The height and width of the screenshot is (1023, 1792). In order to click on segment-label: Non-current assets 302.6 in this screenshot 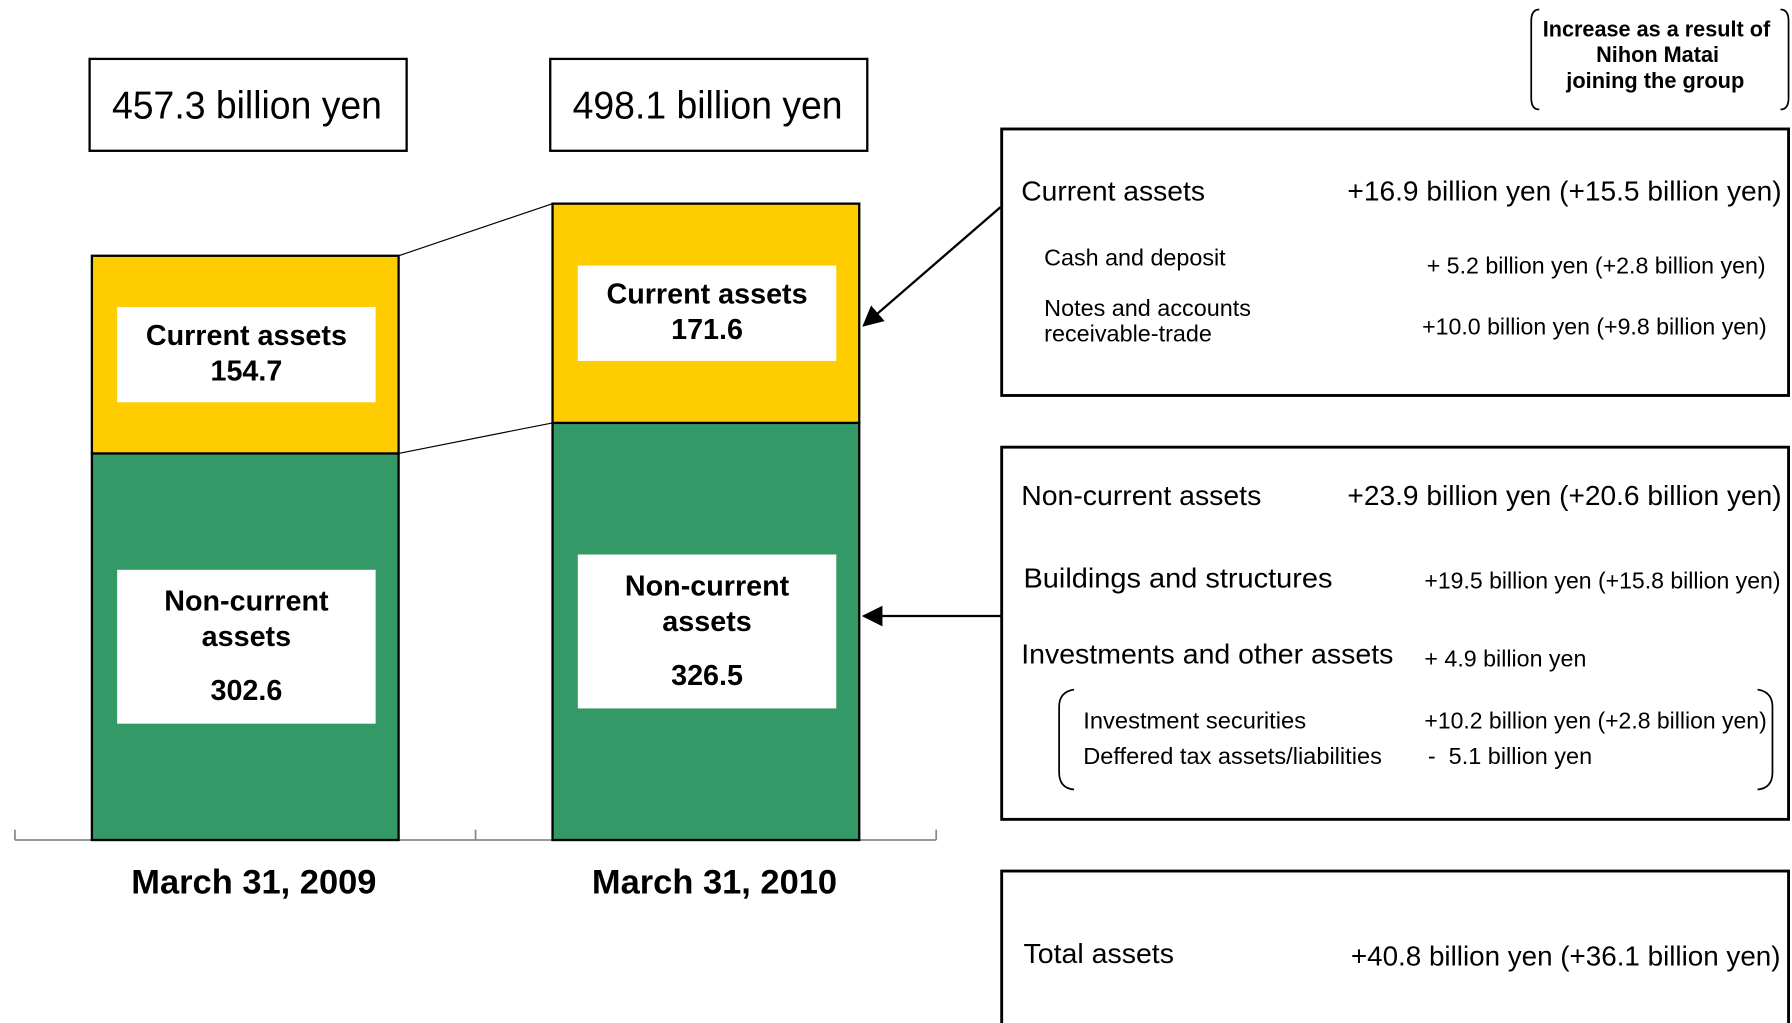, I will do `click(246, 647)`.